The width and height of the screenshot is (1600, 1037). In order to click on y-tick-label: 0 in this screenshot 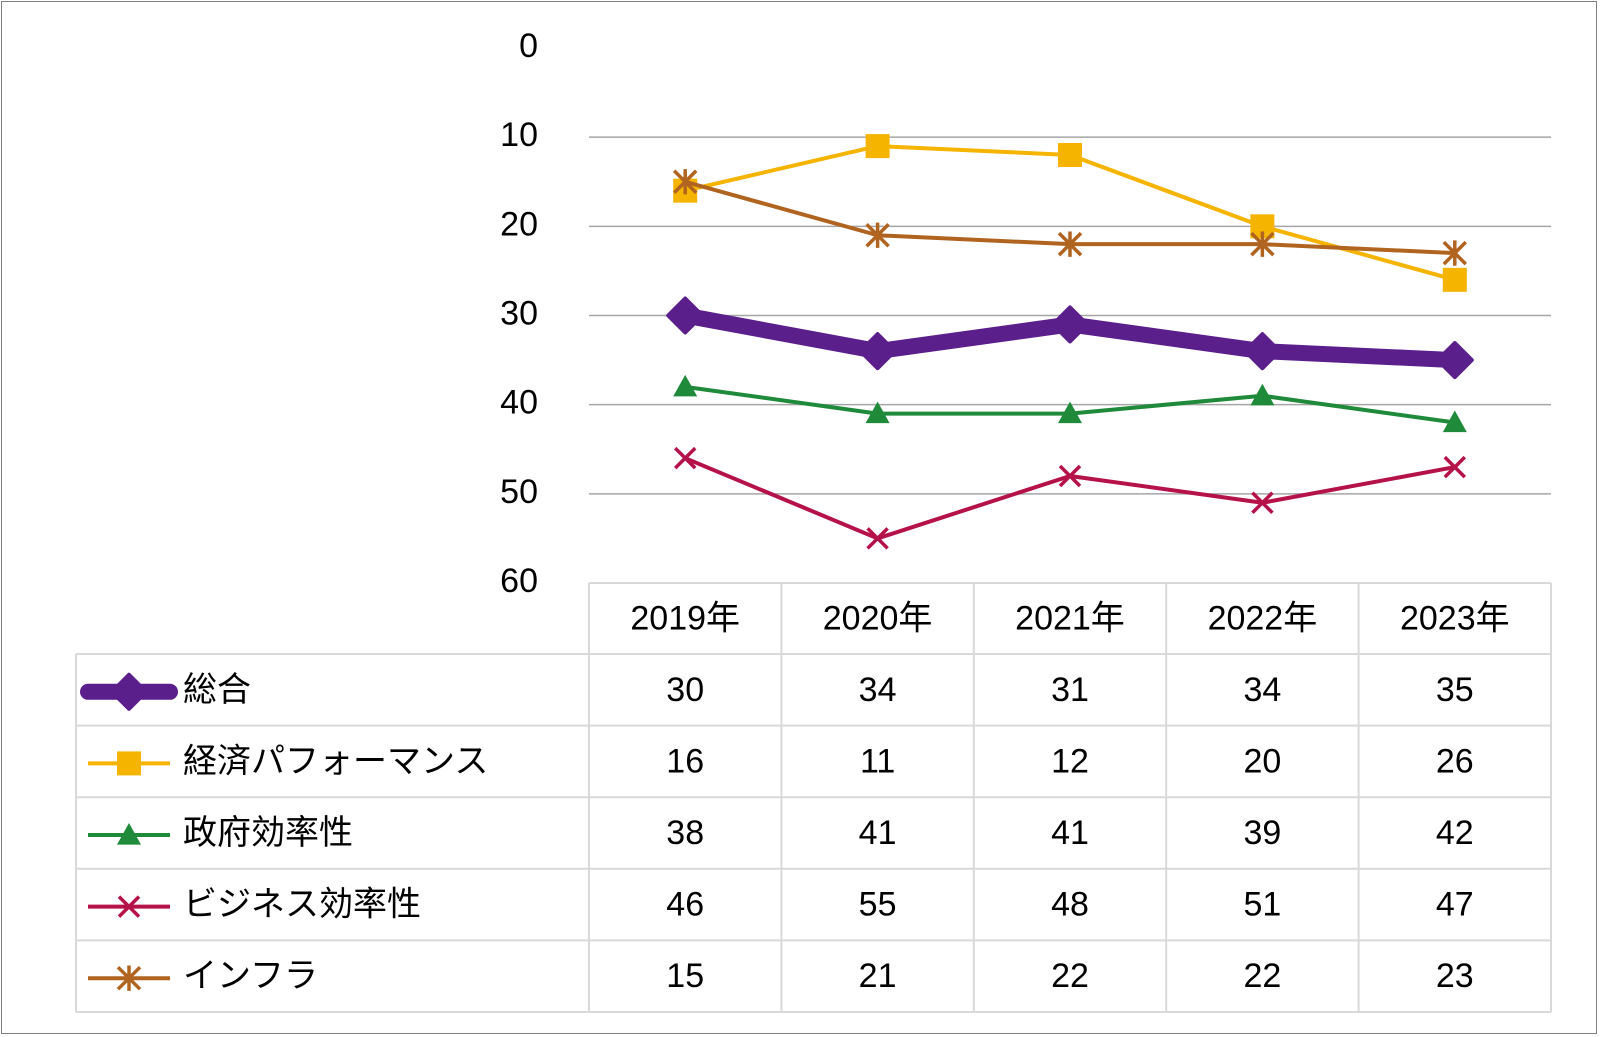, I will do `click(528, 46)`.